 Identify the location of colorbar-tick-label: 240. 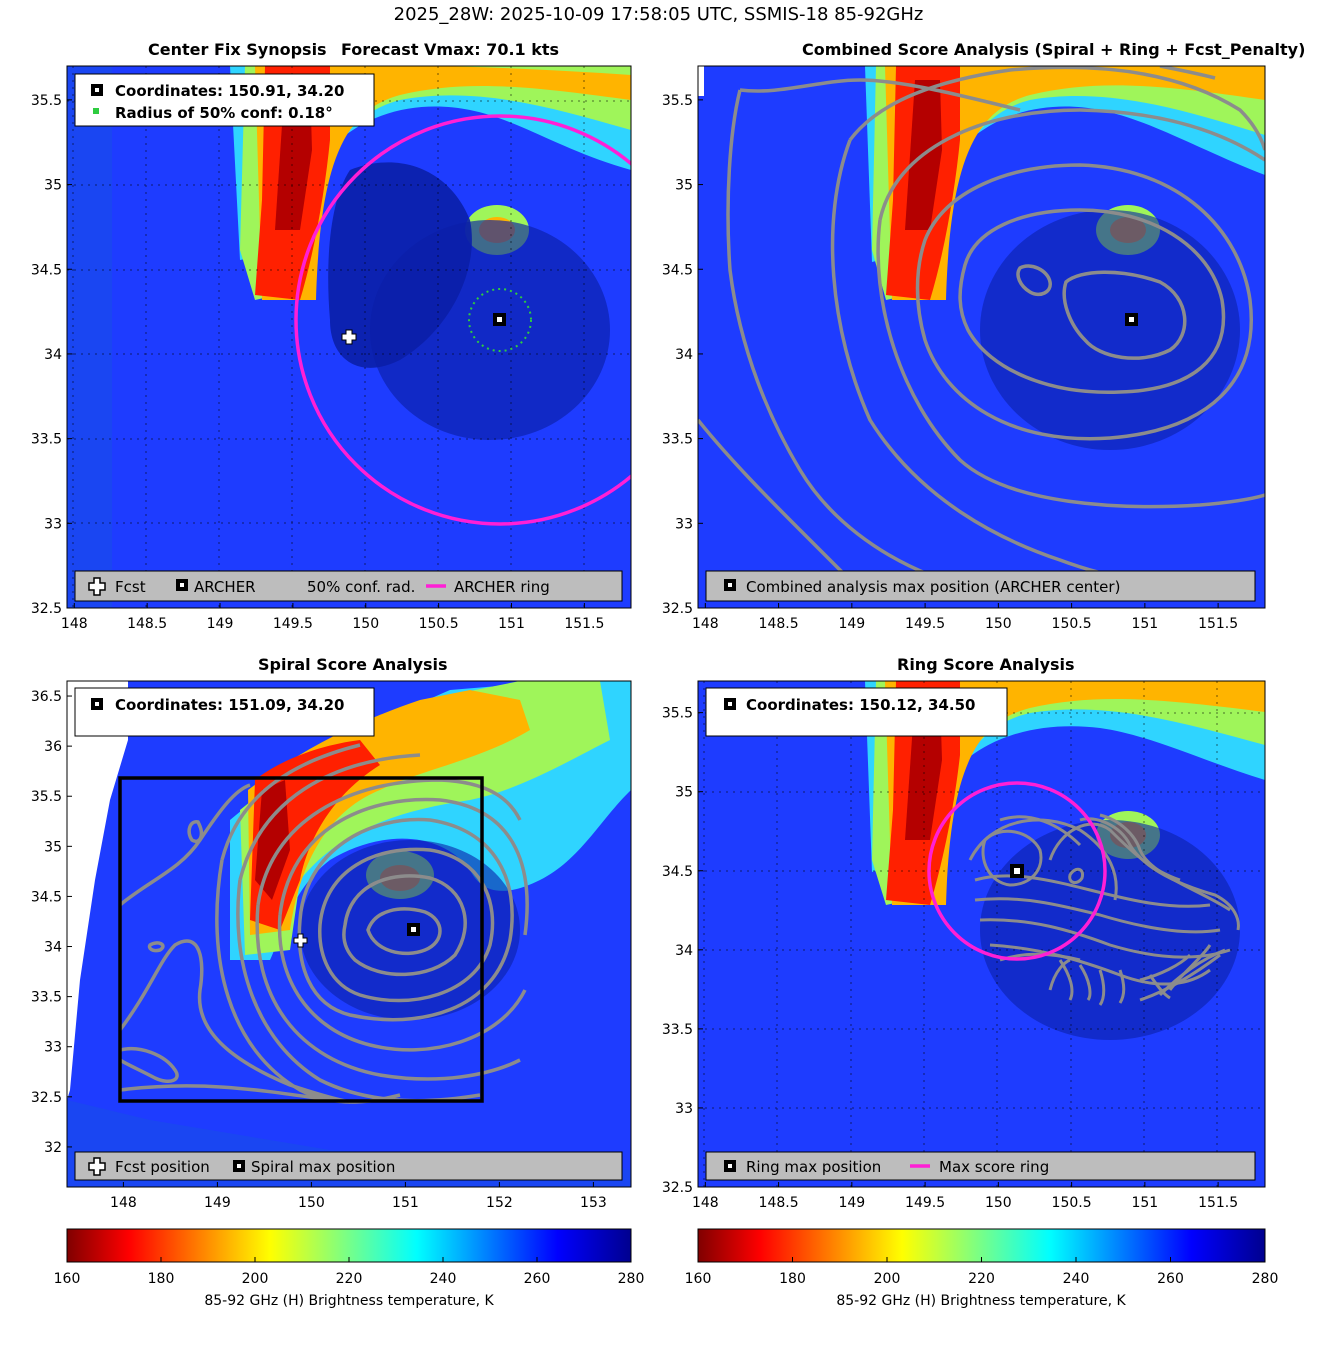
(1076, 1279).